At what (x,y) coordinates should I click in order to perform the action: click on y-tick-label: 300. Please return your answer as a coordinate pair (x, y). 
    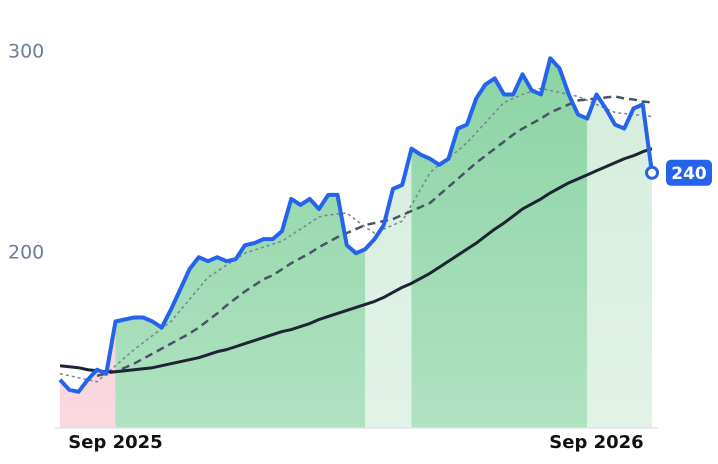
    Looking at the image, I should click on (26, 52).